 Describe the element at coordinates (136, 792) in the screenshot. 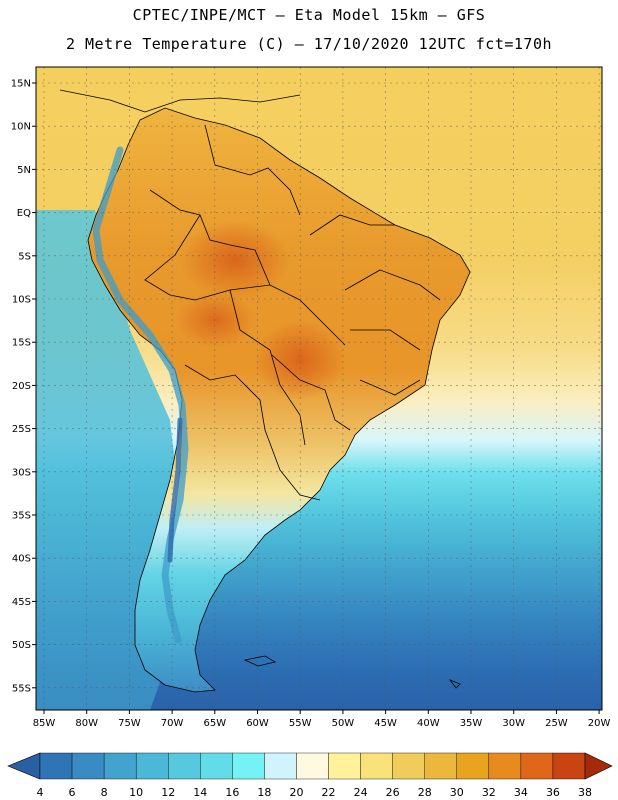

I see `colorbar-label: 10` at that location.